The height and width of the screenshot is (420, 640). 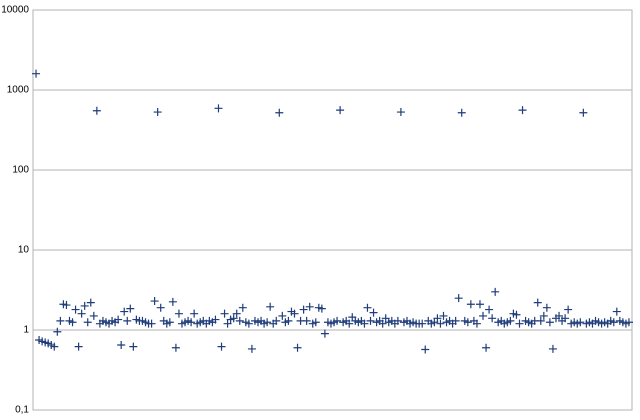 What do you see at coordinates (22, 410) in the screenshot?
I see `y-tick-label: 0,1` at bounding box center [22, 410].